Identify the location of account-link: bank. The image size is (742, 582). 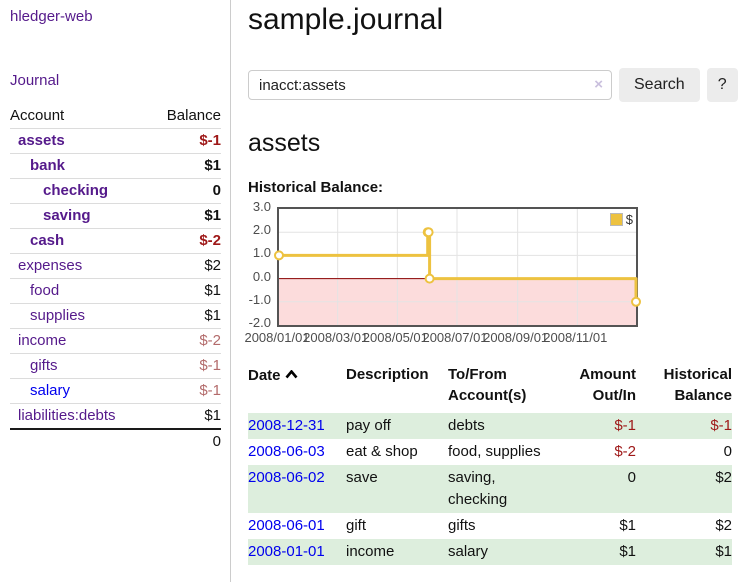
(48, 165).